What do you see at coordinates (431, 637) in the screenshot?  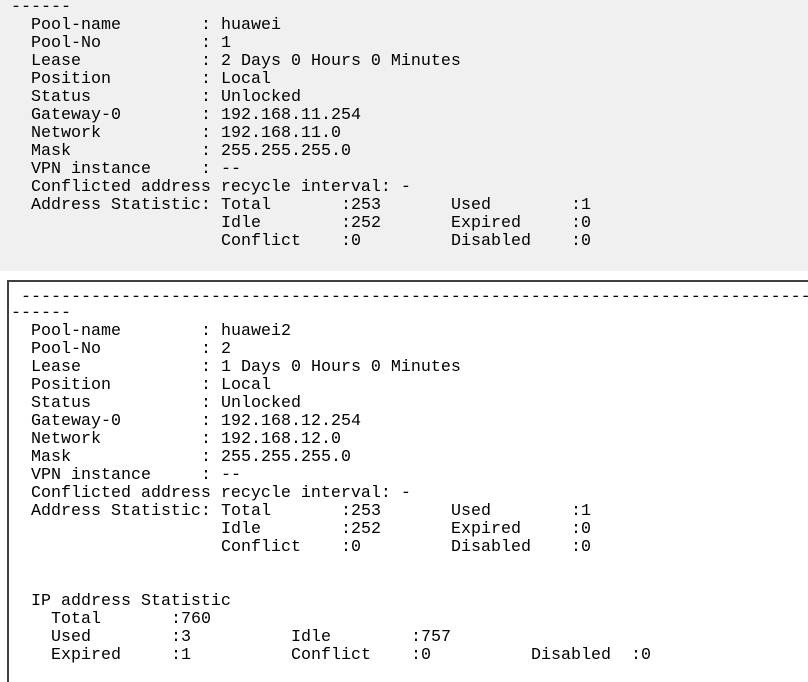 I see `ip-stat-value-idle: :757` at bounding box center [431, 637].